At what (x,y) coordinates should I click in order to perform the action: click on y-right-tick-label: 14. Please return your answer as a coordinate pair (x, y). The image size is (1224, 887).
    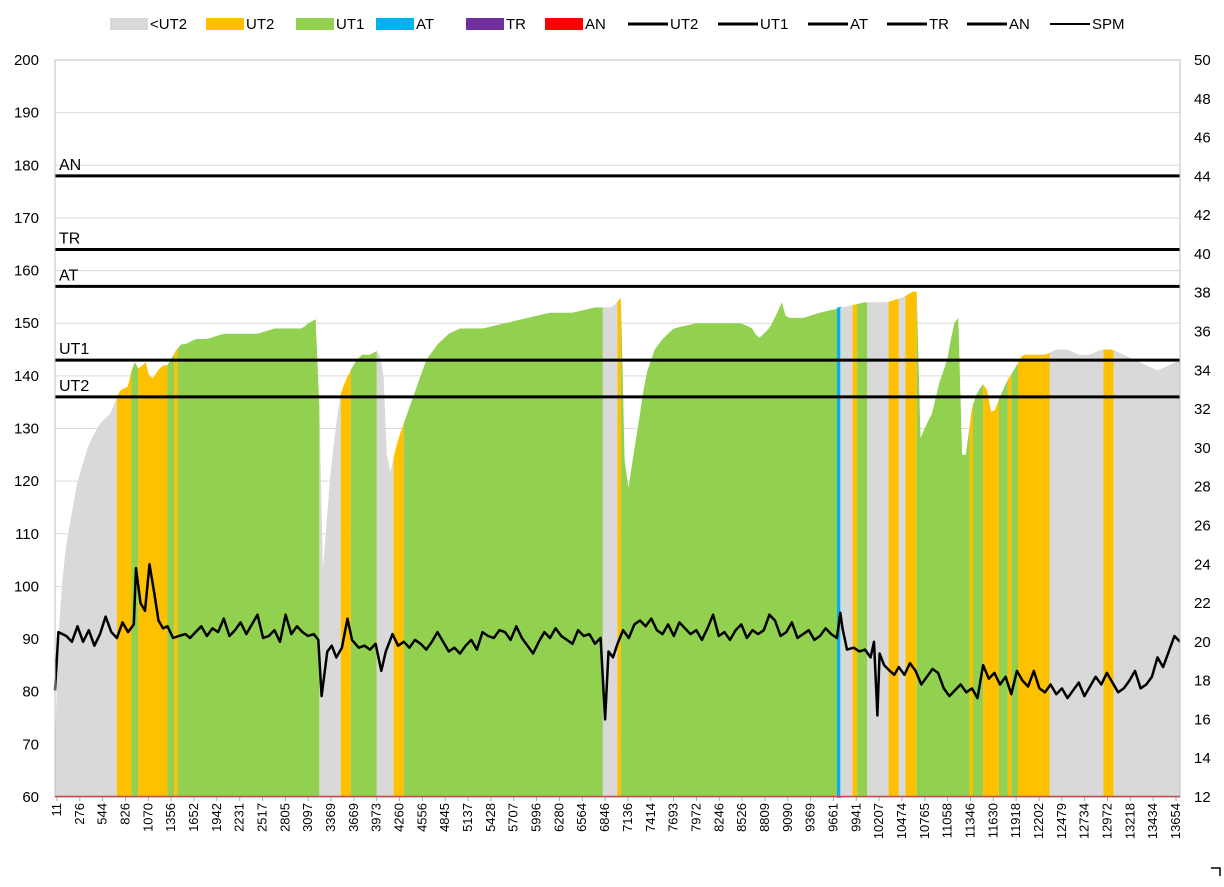
    Looking at the image, I should click on (1202, 758).